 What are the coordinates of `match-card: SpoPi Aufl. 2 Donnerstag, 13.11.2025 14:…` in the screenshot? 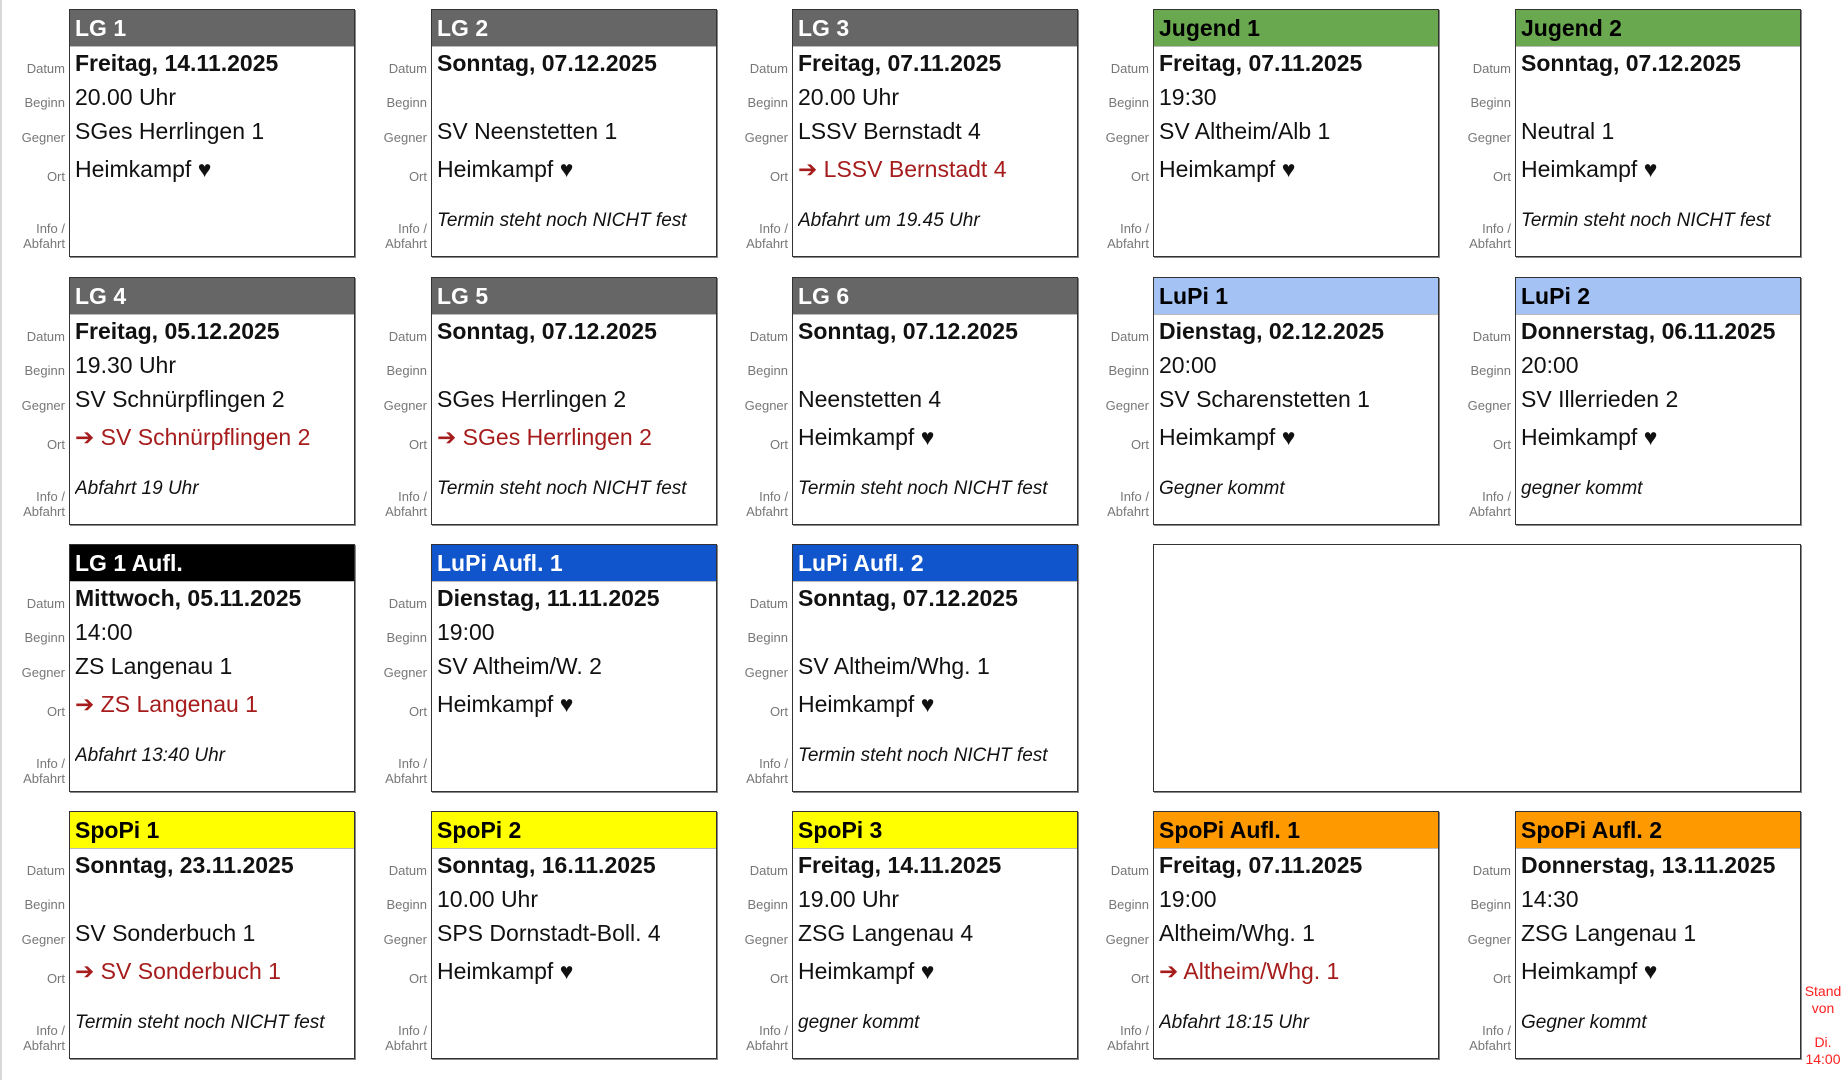 It's located at (1658, 935).